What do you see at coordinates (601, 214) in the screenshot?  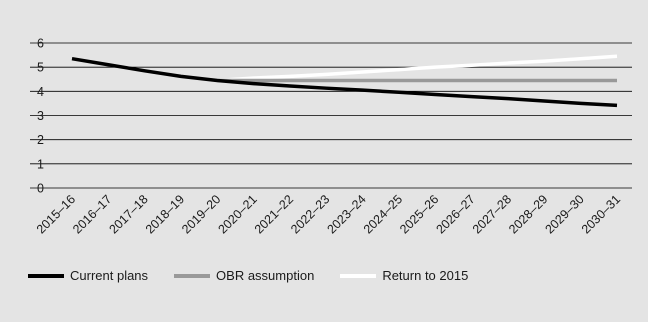 I see `x-tick-label: 2030–31` at bounding box center [601, 214].